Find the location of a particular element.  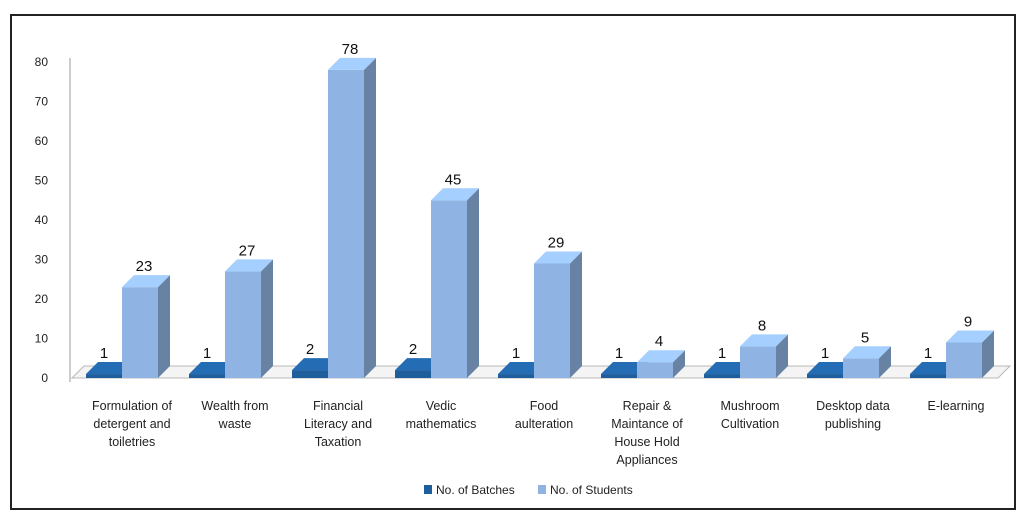

y-tick-label: 10 is located at coordinates (42, 339).